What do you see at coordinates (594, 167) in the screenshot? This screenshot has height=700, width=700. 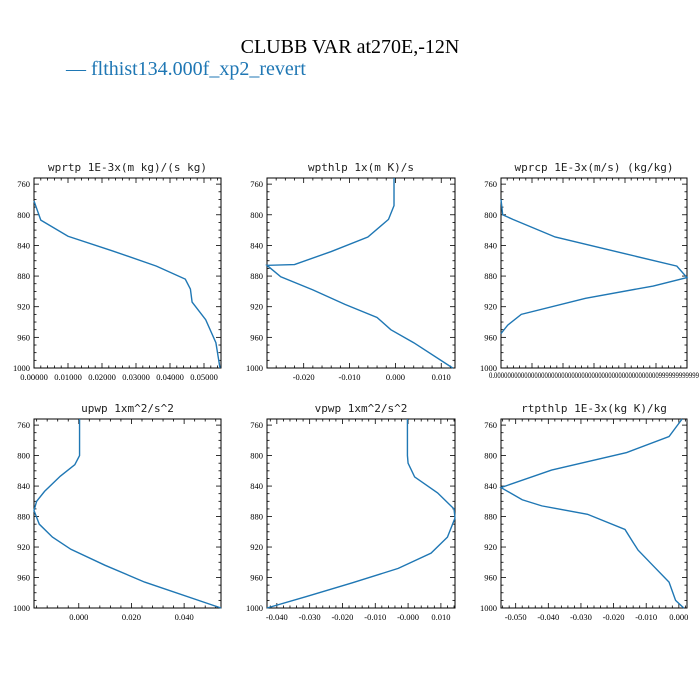 I see `panel-title: wprcp 1E-3x(m/s) (kg/kg)` at bounding box center [594, 167].